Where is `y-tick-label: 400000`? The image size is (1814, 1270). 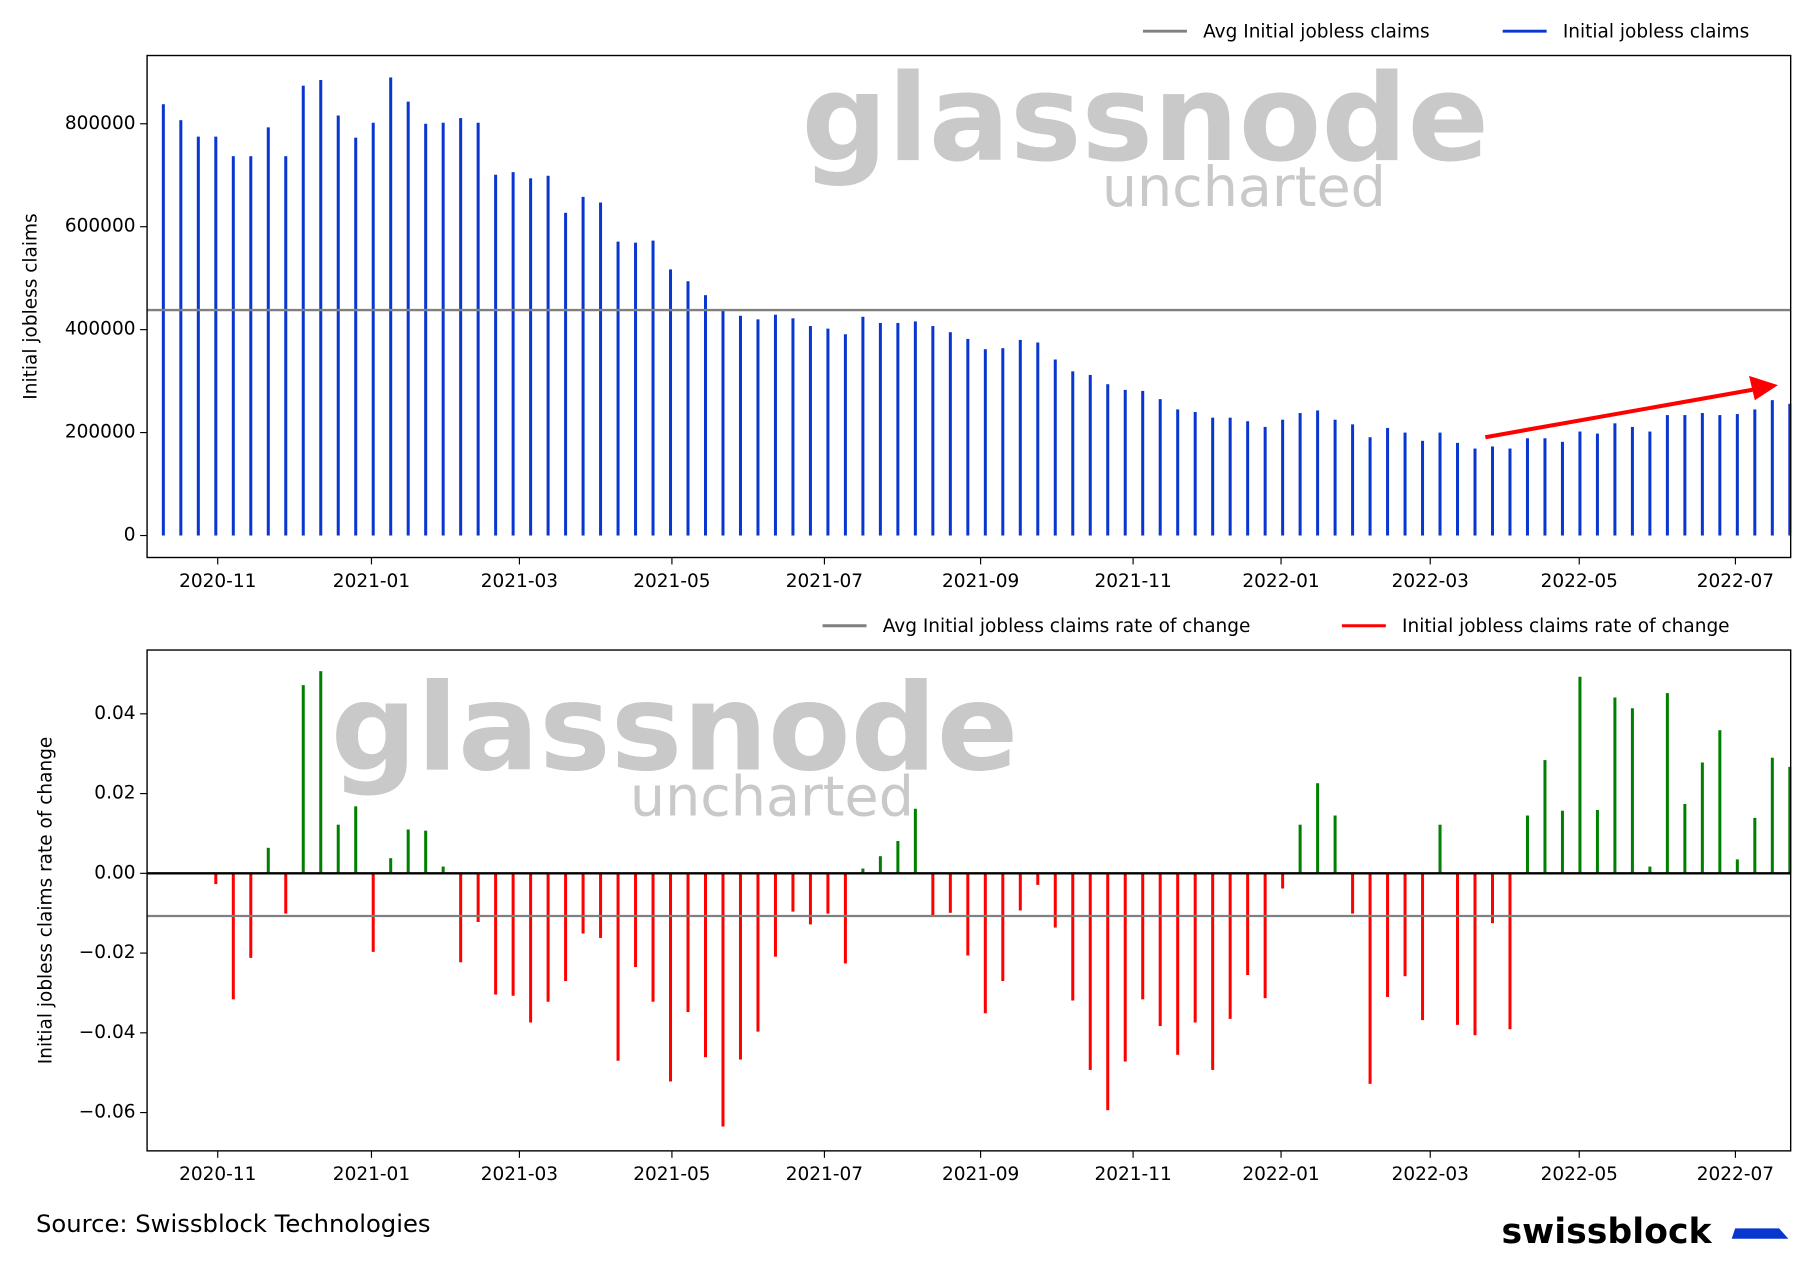
y-tick-label: 400000 is located at coordinates (100, 329).